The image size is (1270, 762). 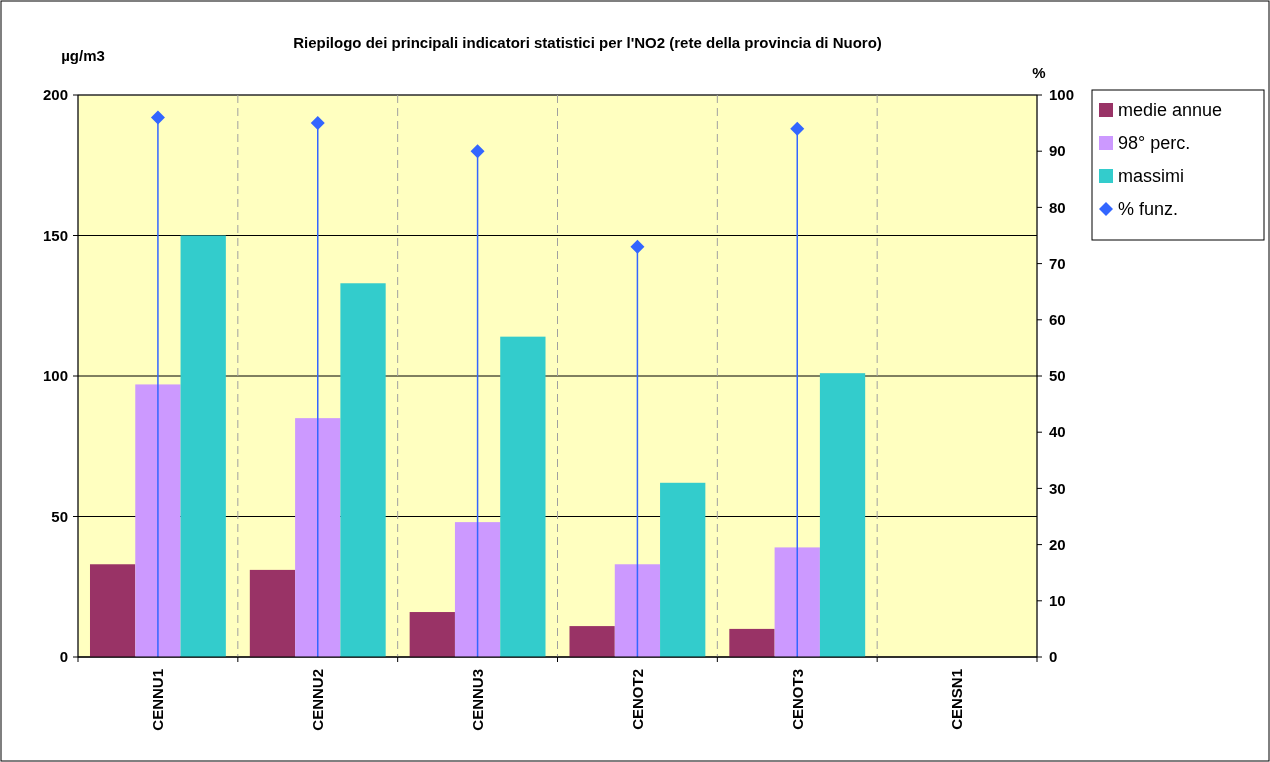 What do you see at coordinates (317, 700) in the screenshot?
I see `x-tick-label: CENNU2` at bounding box center [317, 700].